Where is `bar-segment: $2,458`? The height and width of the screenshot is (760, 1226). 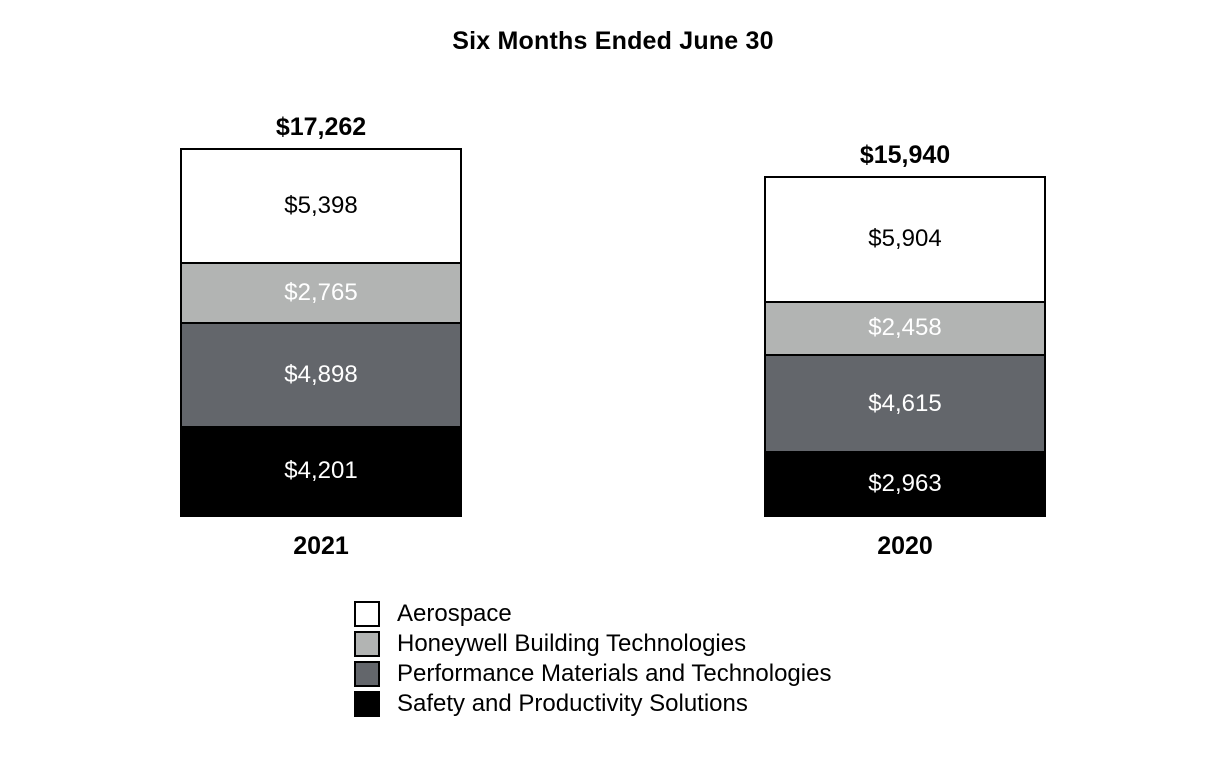 bar-segment: $2,458 is located at coordinates (905, 329).